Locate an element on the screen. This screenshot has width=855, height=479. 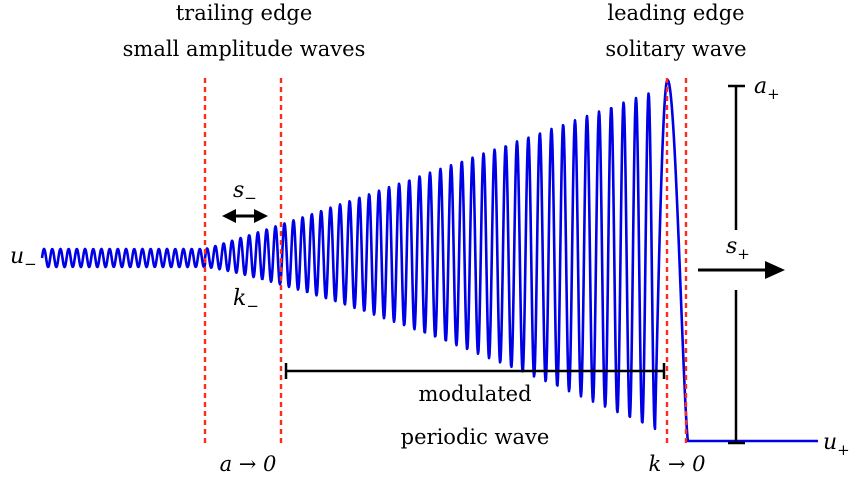
modulated-label: modulated is located at coordinates (474, 394).